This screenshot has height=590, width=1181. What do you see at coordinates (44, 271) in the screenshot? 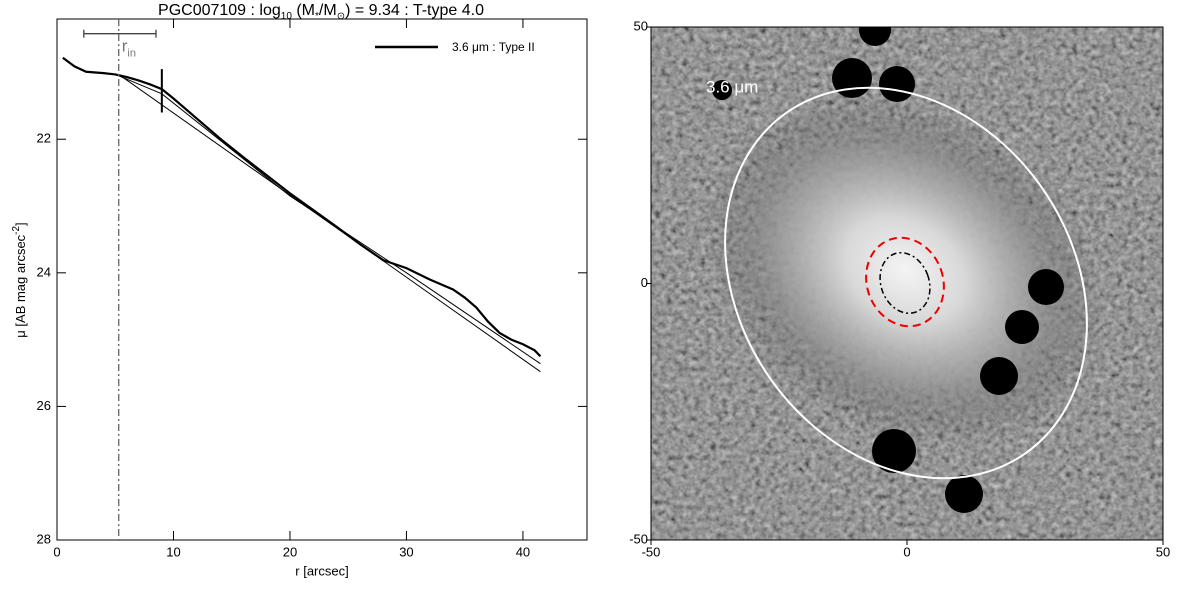
I see `y-tick-label: 24` at bounding box center [44, 271].